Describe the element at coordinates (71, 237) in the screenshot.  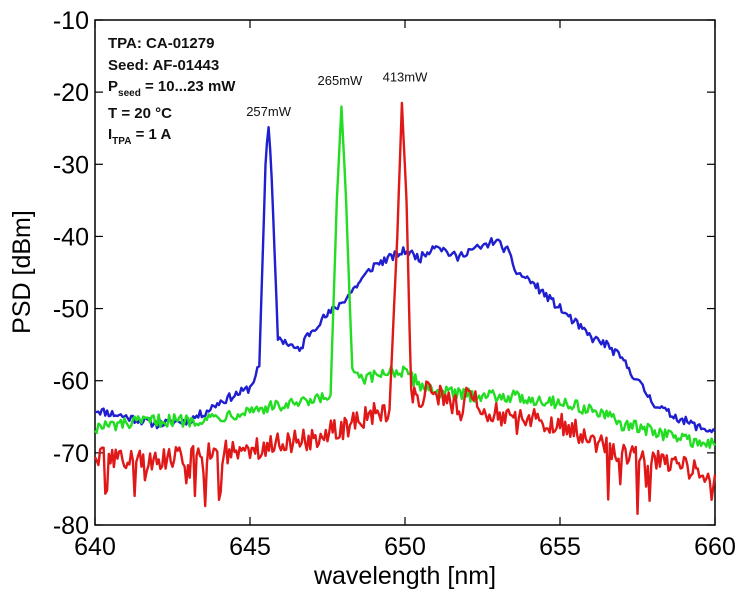
I see `y-tick-label: -40` at that location.